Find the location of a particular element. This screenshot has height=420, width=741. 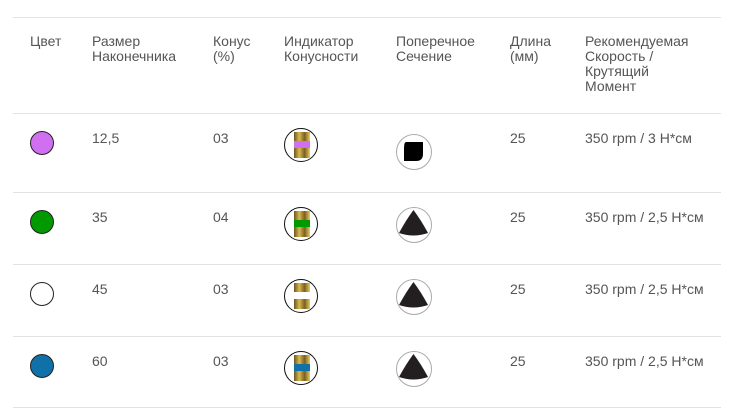

tip-size: 45 is located at coordinates (100, 289).